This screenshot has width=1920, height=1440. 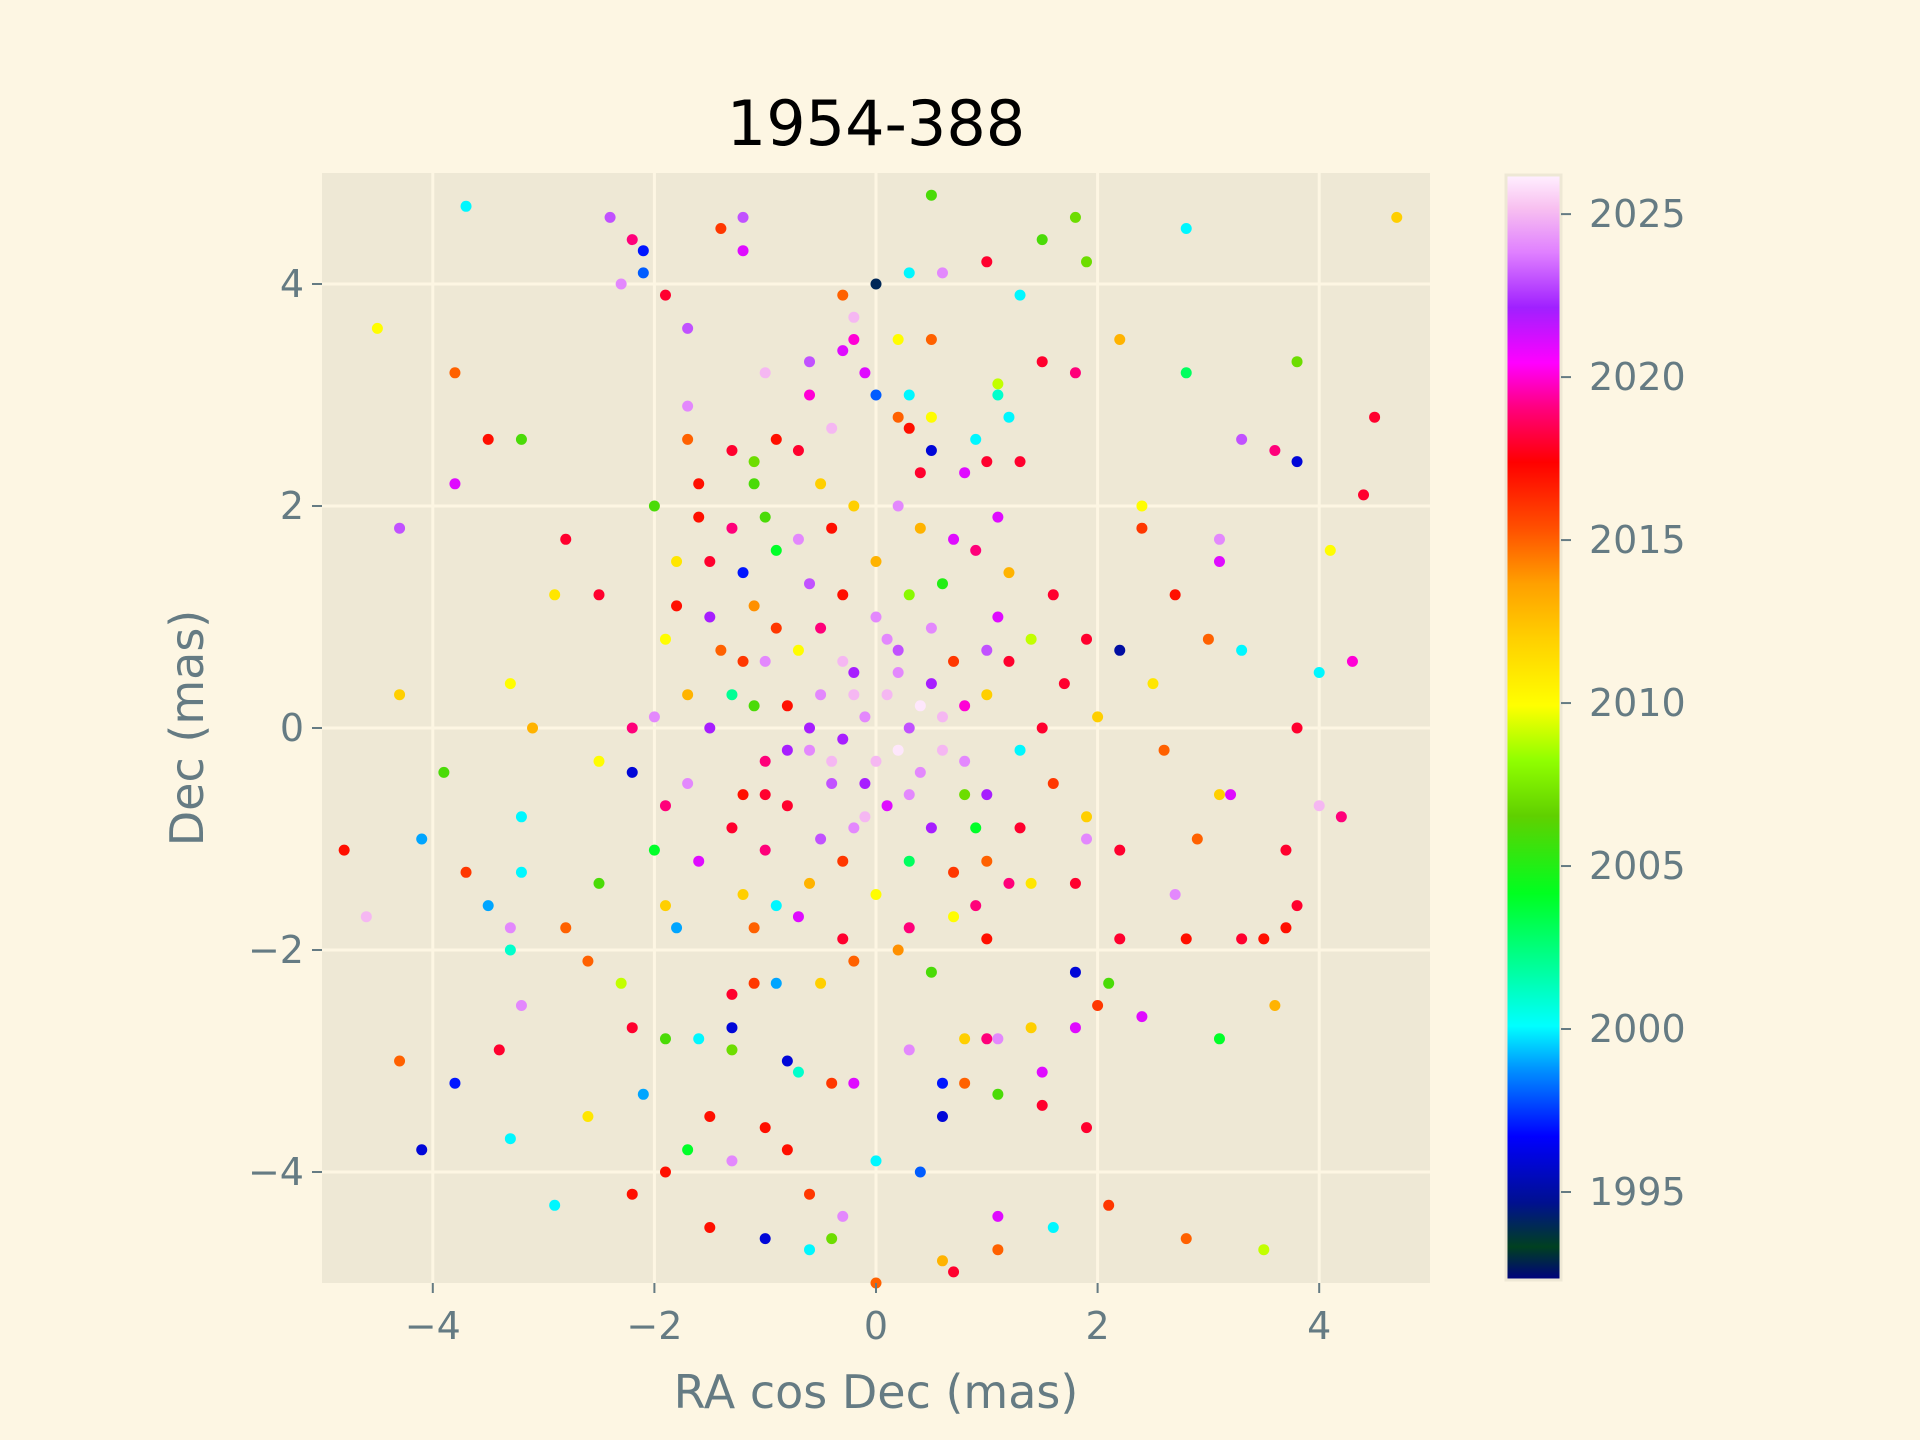 I want to click on colorbar-tick-label: 1995, so click(x=1637, y=1192).